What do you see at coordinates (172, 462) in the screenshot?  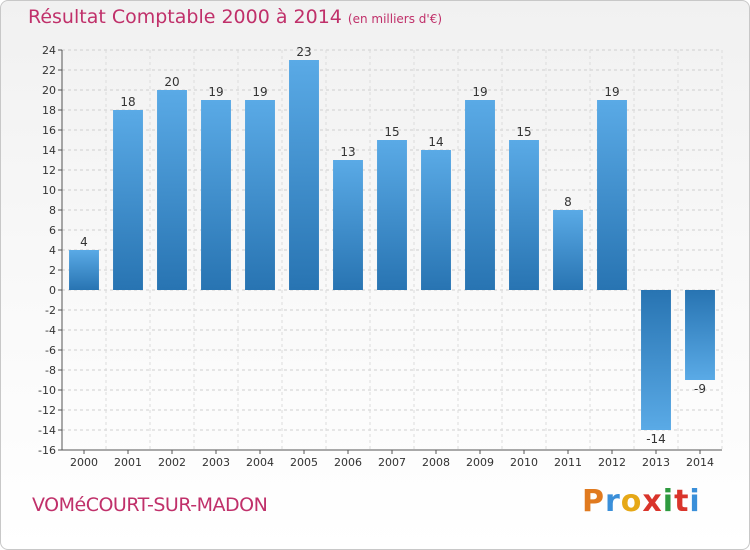 I see `x-tick-label: 2002` at bounding box center [172, 462].